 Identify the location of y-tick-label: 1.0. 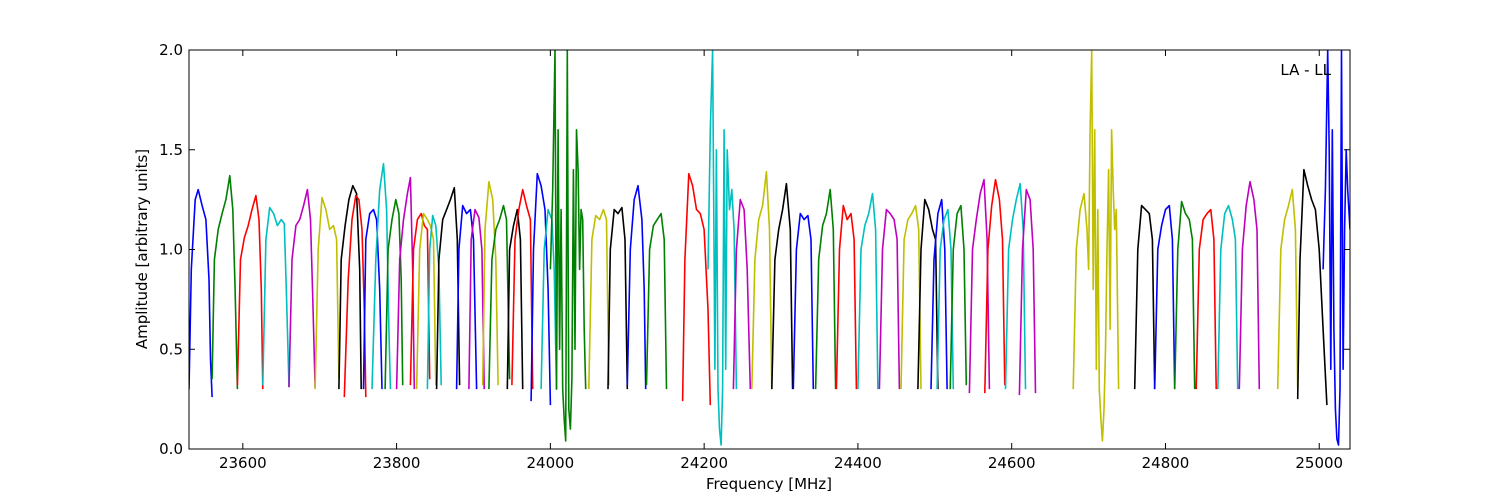
(171, 250).